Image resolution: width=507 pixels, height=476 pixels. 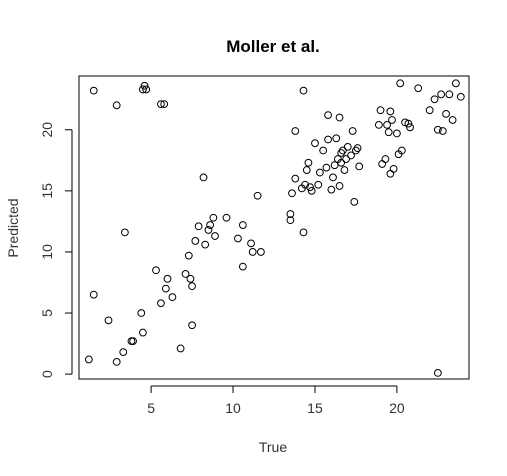 What do you see at coordinates (233, 408) in the screenshot?
I see `x-tick-label: 10` at bounding box center [233, 408].